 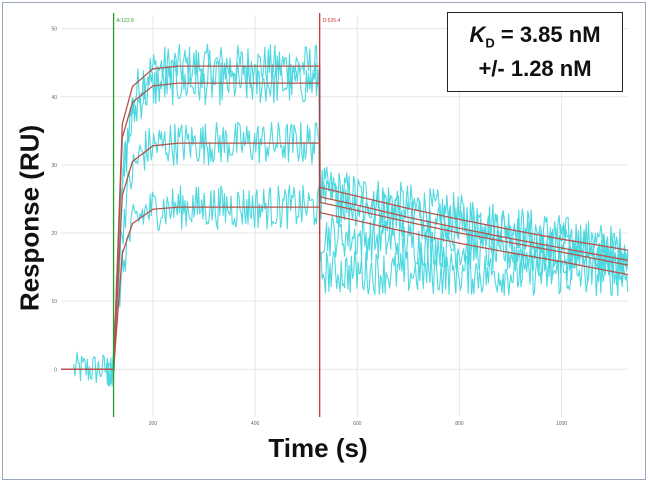 What do you see at coordinates (125, 21) in the screenshot?
I see `marker-label: A:122.9` at bounding box center [125, 21].